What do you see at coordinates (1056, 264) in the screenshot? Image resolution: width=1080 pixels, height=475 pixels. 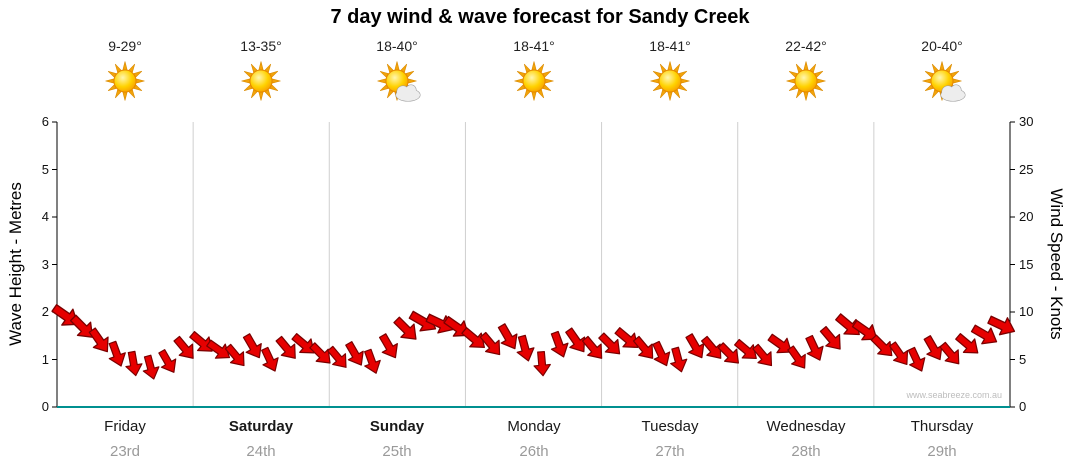 I see `right-axis-label: Wind Speed - Knots` at bounding box center [1056, 264].